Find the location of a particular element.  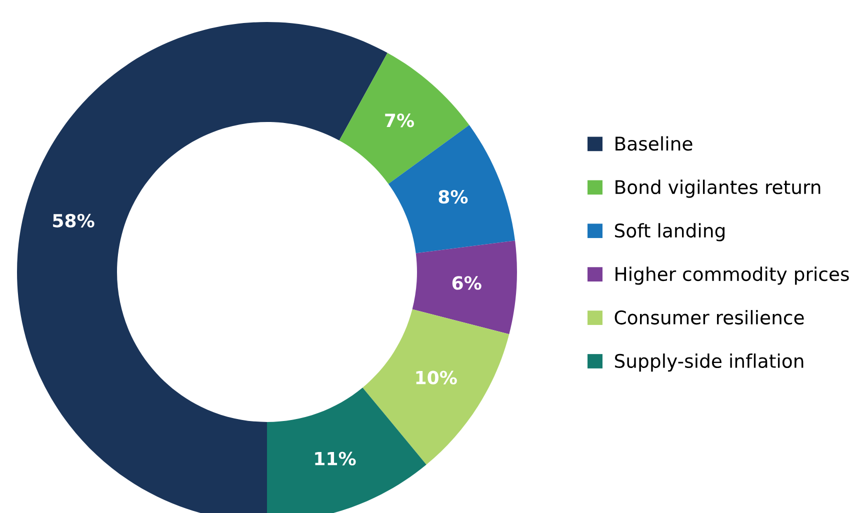

legend-label: Consumer resilience is located at coordinates (709, 317).